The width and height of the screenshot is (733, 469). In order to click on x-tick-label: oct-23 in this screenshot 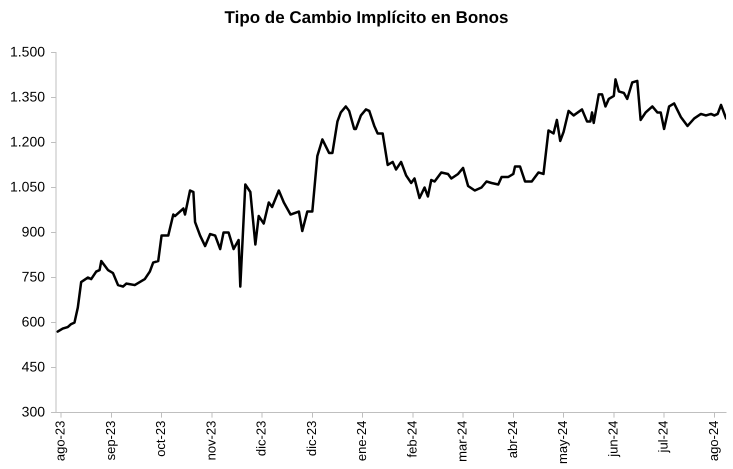, I will do `click(160, 438)`.